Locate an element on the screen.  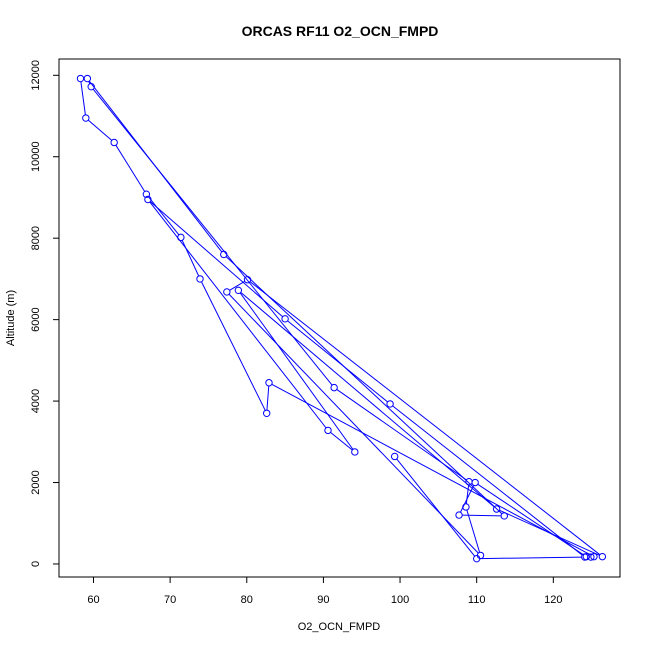
x-tick-label: 80 is located at coordinates (247, 600).